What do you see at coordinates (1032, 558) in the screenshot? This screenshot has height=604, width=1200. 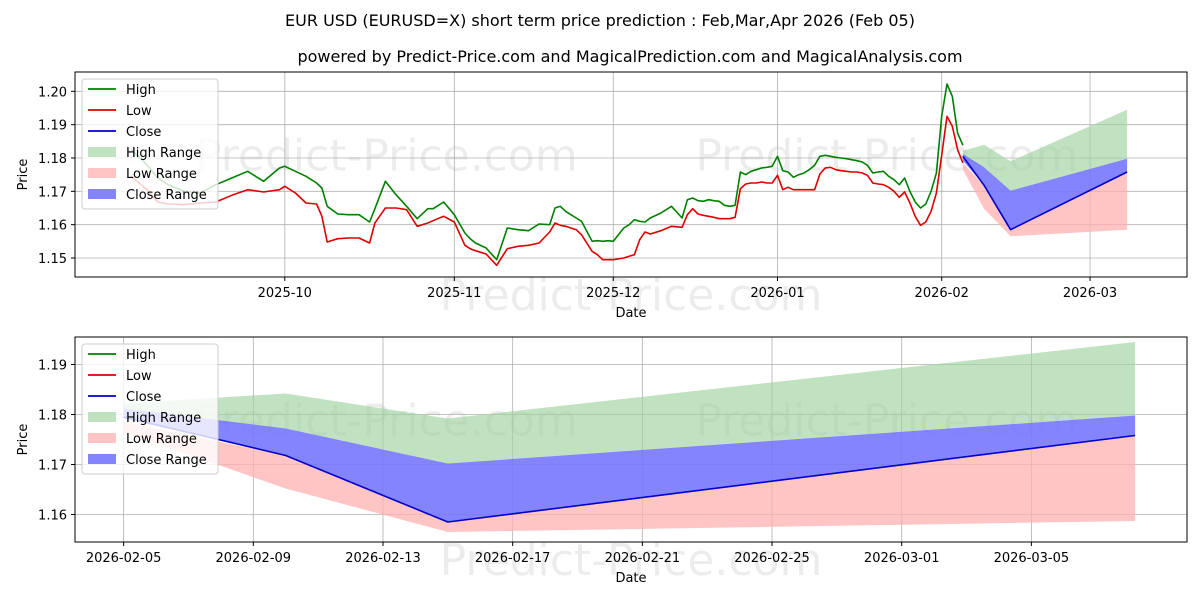 I see `x-tick-label: 2026-03-05` at bounding box center [1032, 558].